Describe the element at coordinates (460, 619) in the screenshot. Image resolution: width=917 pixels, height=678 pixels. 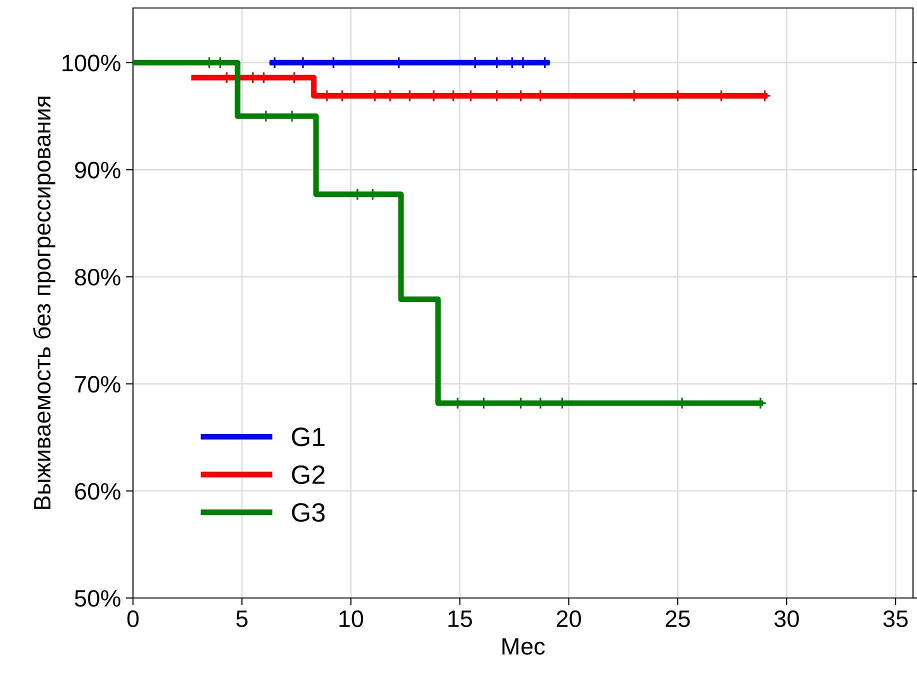
I see `x-tick-label: 15` at that location.